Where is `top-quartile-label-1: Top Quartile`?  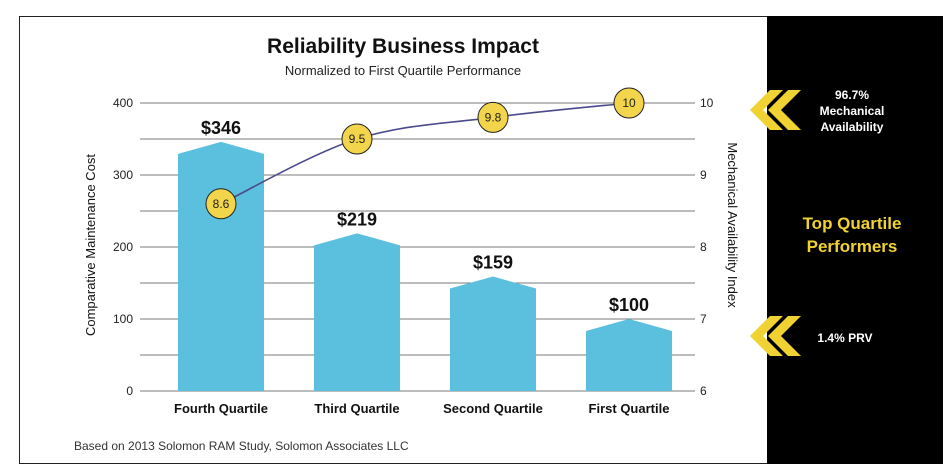
top-quartile-label-1: Top Quartile is located at coordinates (852, 223).